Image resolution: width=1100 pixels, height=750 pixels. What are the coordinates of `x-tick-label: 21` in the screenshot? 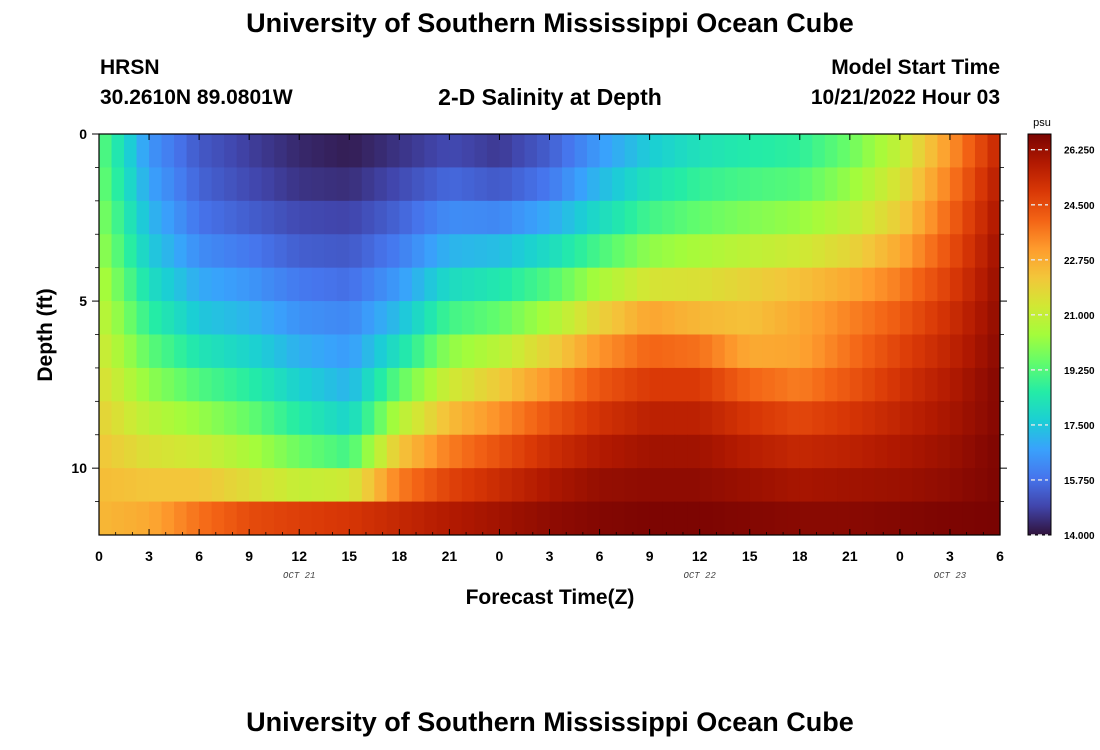 It's located at (450, 556).